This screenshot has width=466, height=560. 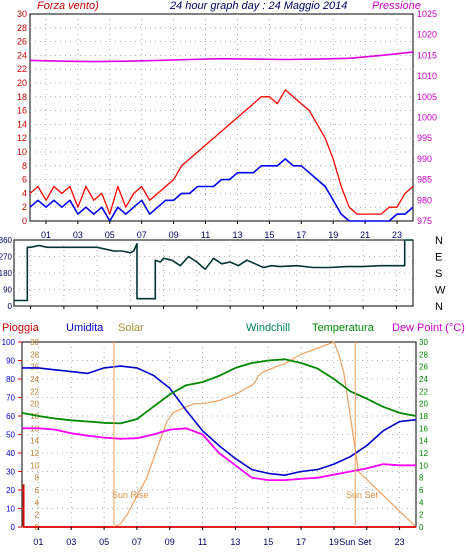 I want to click on solar-scale-tick-label: 18, so click(x=34, y=416).